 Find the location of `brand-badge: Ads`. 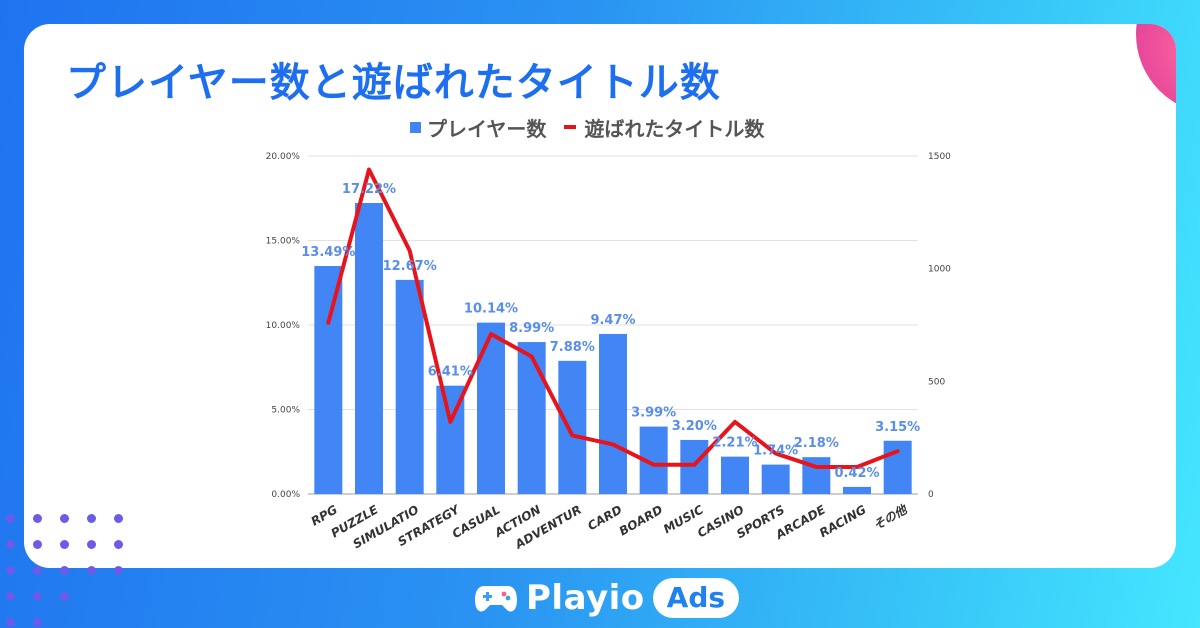

brand-badge: Ads is located at coordinates (696, 598).